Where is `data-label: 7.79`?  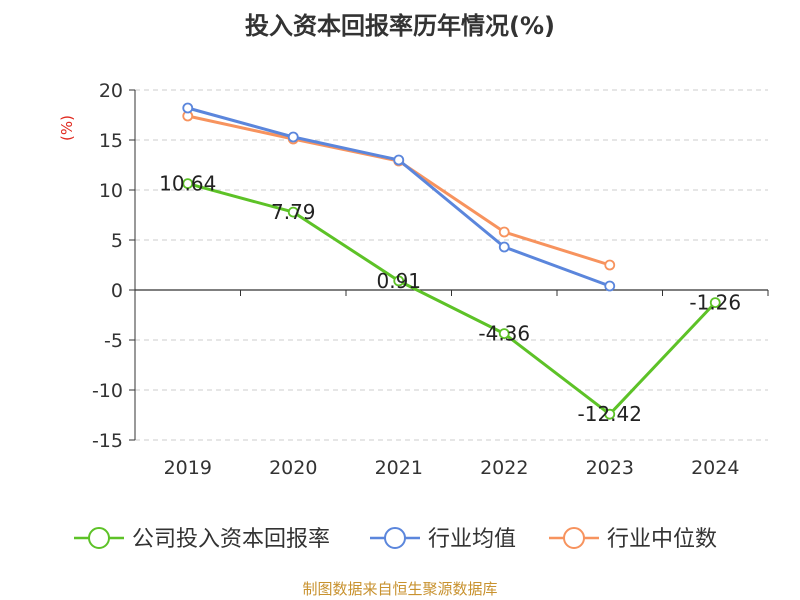
data-label: 7.79 is located at coordinates (293, 212).